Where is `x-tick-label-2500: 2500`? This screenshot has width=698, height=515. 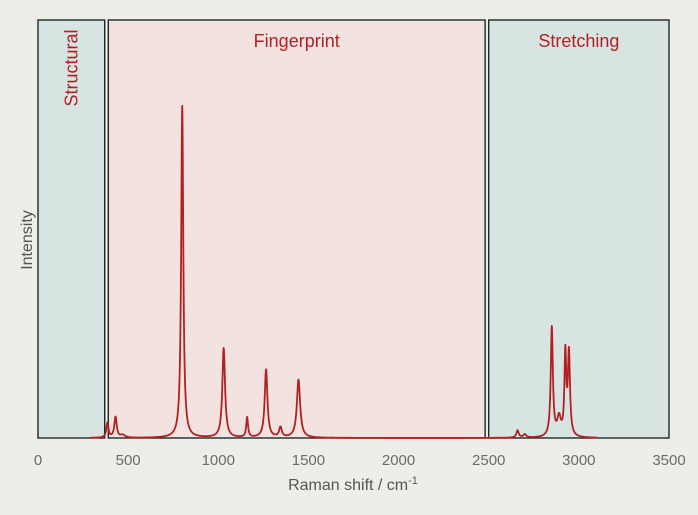 x-tick-label-2500: 2500 is located at coordinates (488, 460).